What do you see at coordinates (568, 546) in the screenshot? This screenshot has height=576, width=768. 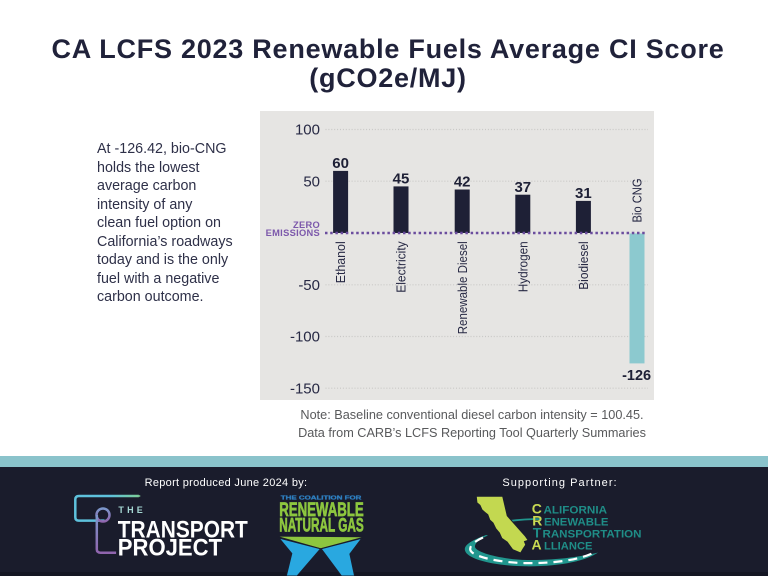 I see `svg-text: LLIANCE` at bounding box center [568, 546].